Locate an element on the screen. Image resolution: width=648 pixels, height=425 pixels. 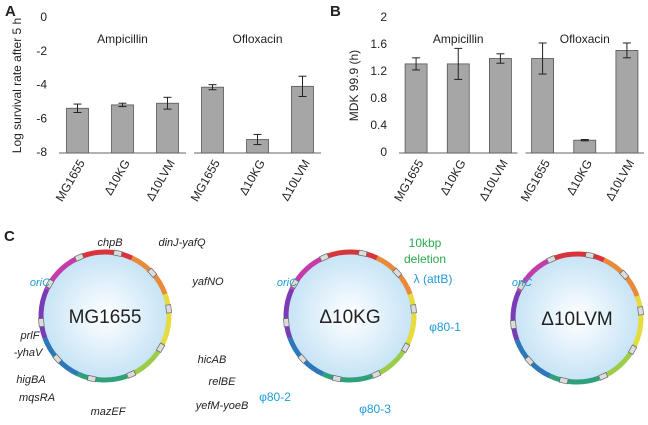
y-tick-label: 0.4 is located at coordinates (378, 125).